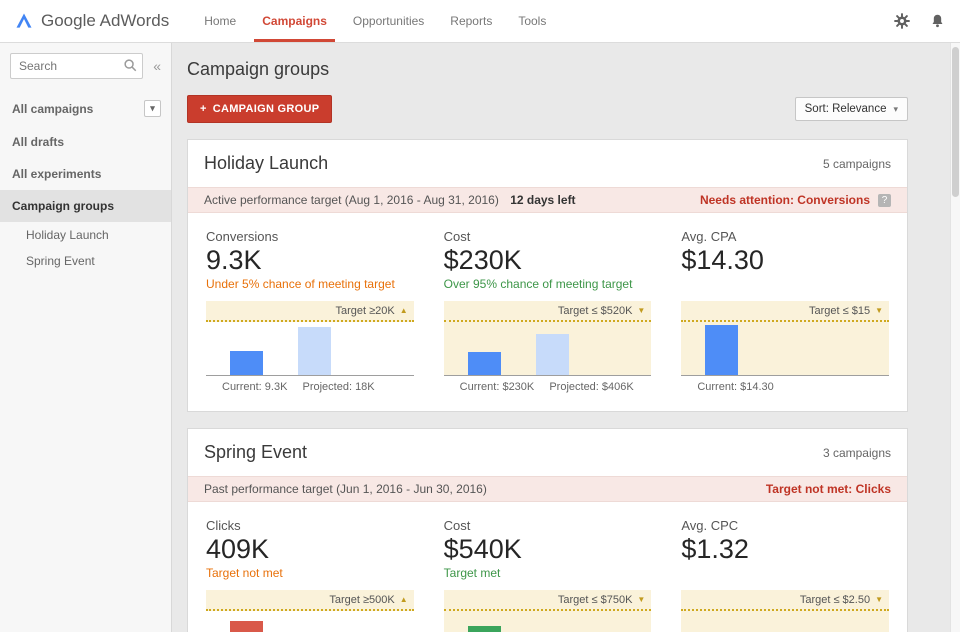  Describe the element at coordinates (203, 109) in the screenshot. I see `plus-icon: +` at that location.